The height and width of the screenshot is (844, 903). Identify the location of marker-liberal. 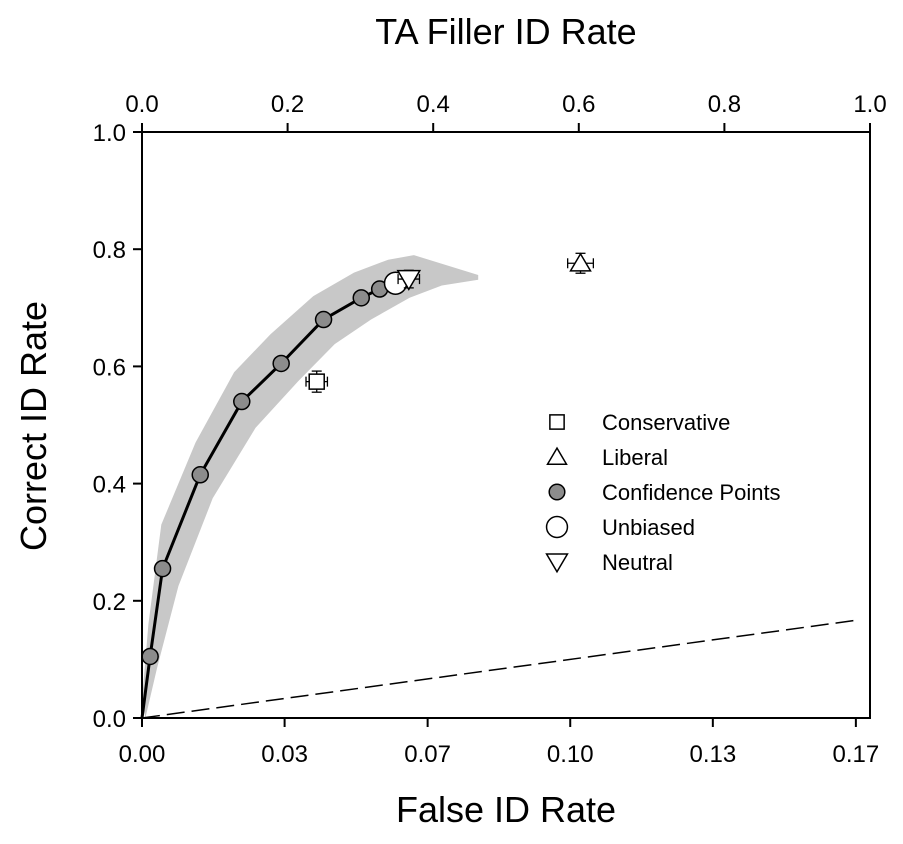
(581, 263).